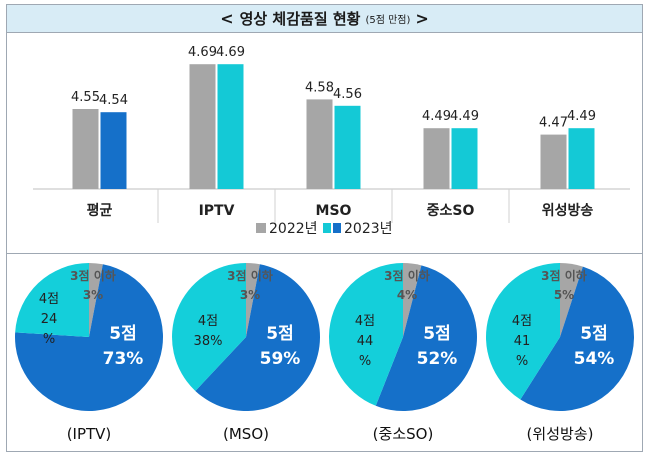  I want to click on category-label: 평균, so click(100, 210).